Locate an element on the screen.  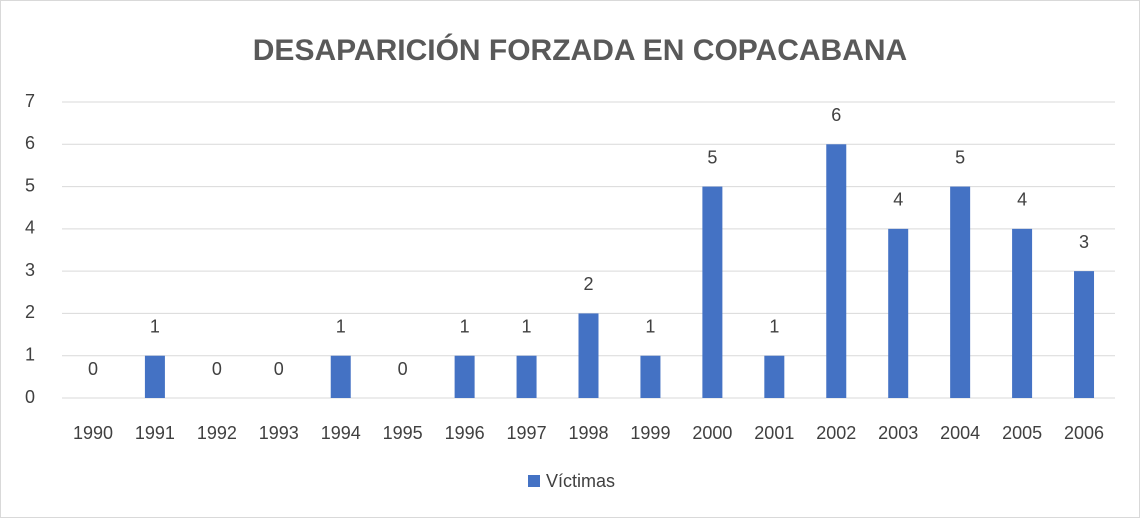
x-tick-label: 1998 is located at coordinates (588, 433).